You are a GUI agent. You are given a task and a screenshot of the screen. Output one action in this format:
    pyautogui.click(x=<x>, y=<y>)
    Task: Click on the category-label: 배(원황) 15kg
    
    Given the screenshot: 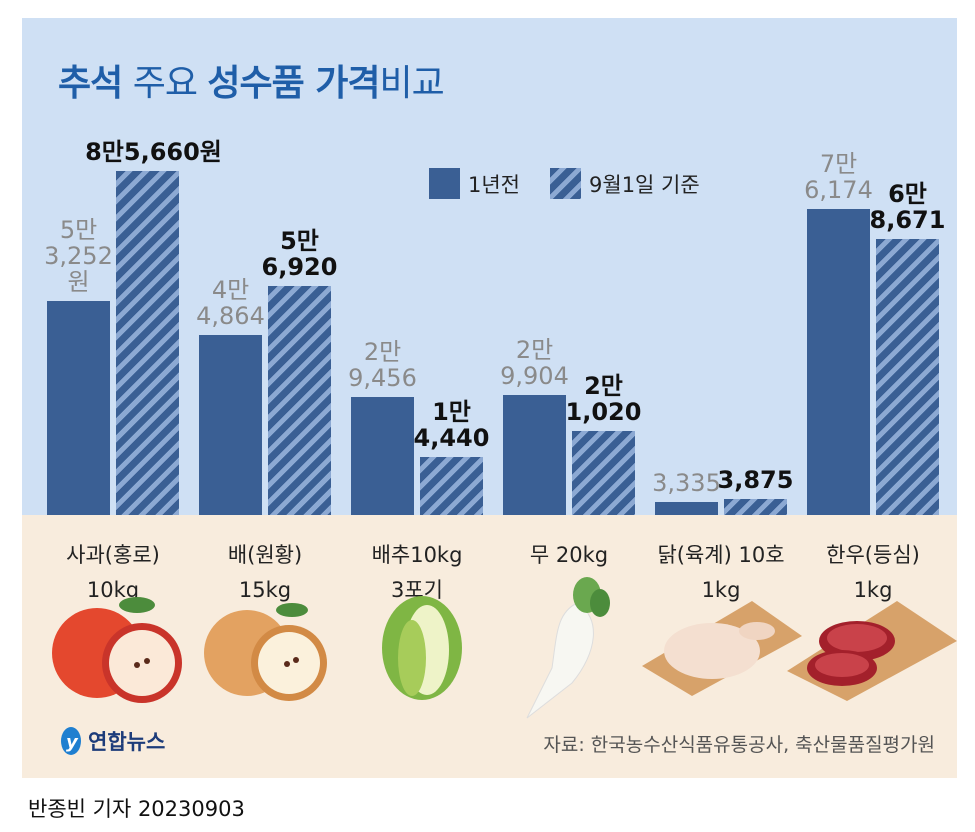 What is the action you would take?
    pyautogui.click(x=265, y=573)
    